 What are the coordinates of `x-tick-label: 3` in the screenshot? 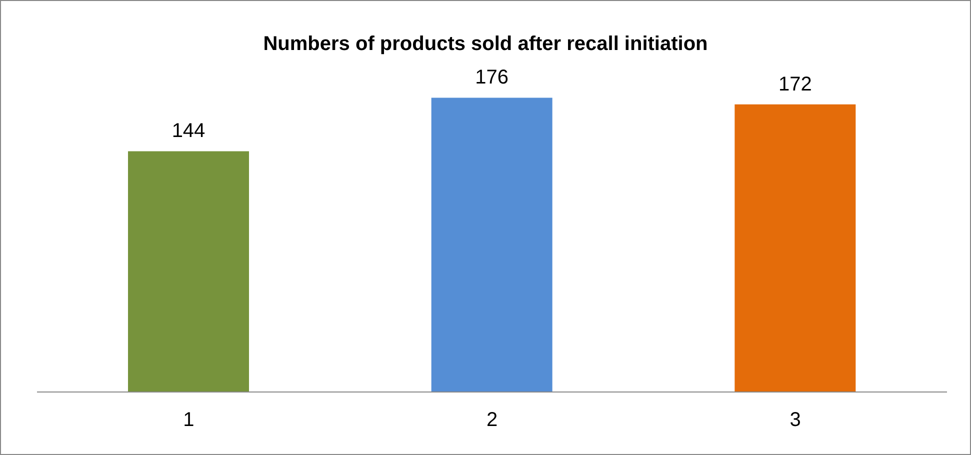 It's located at (795, 420).